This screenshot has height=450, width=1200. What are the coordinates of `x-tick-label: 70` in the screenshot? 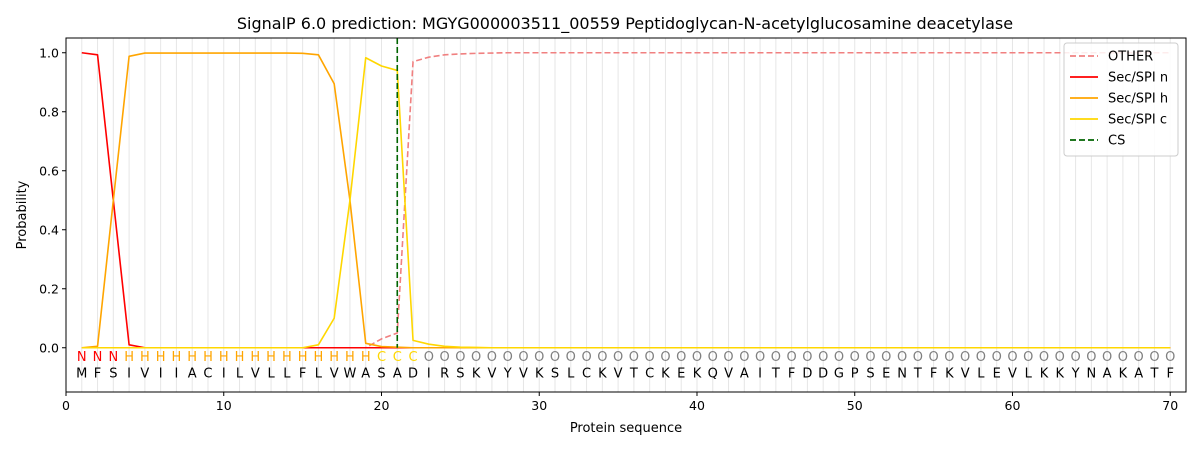 It's located at (1170, 405).